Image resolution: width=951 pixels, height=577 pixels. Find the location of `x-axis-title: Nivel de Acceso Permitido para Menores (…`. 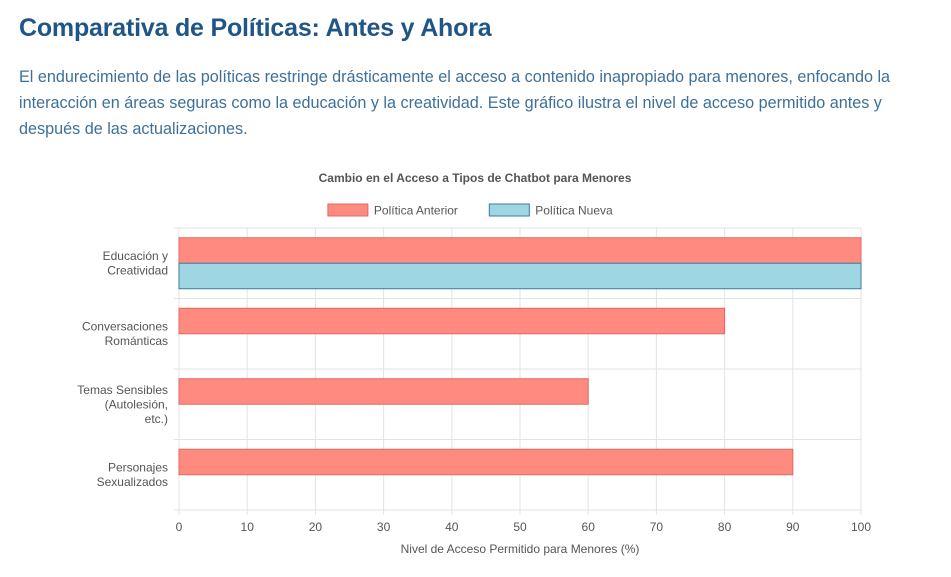

x-axis-title: Nivel de Acceso Permitido para Menores (… is located at coordinates (520, 549).